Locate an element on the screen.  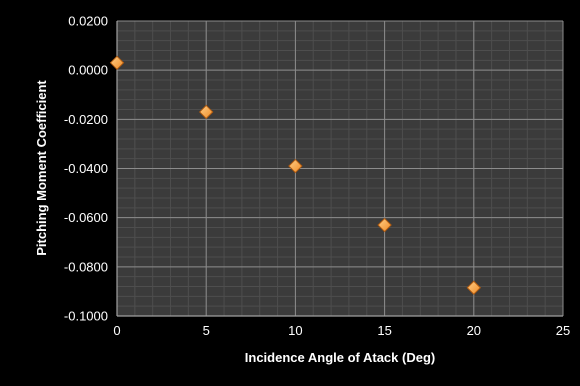
x-tick-label: 15 is located at coordinates (384, 330).